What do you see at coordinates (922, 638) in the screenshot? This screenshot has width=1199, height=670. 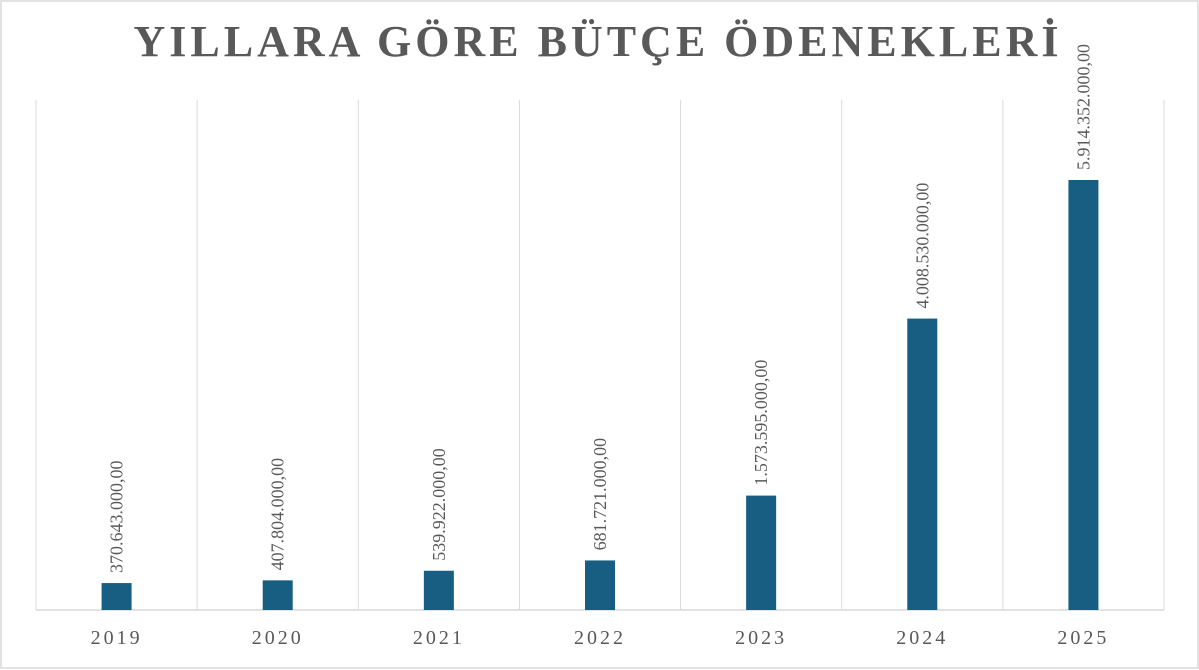 I see `x-tick-label: 2024` at bounding box center [922, 638].